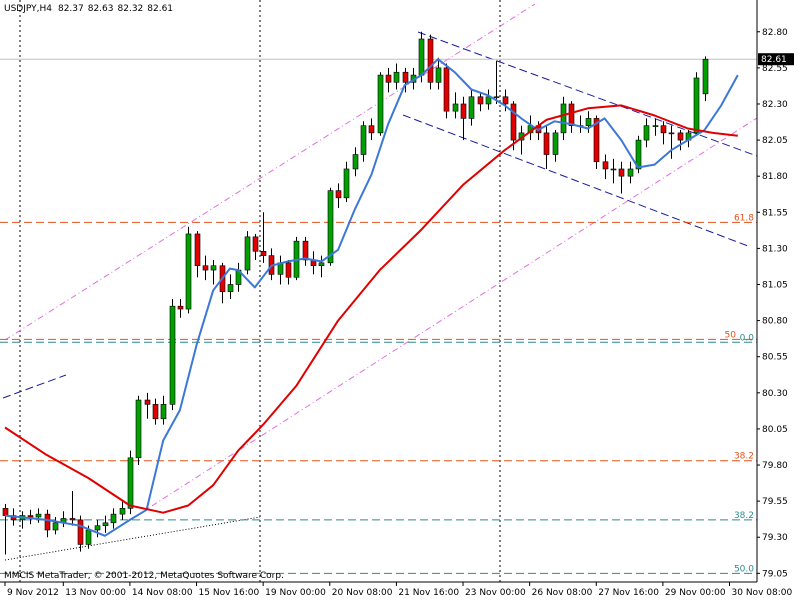 The height and width of the screenshot is (600, 800). I want to click on y-tick-label: 79.05, so click(775, 574).